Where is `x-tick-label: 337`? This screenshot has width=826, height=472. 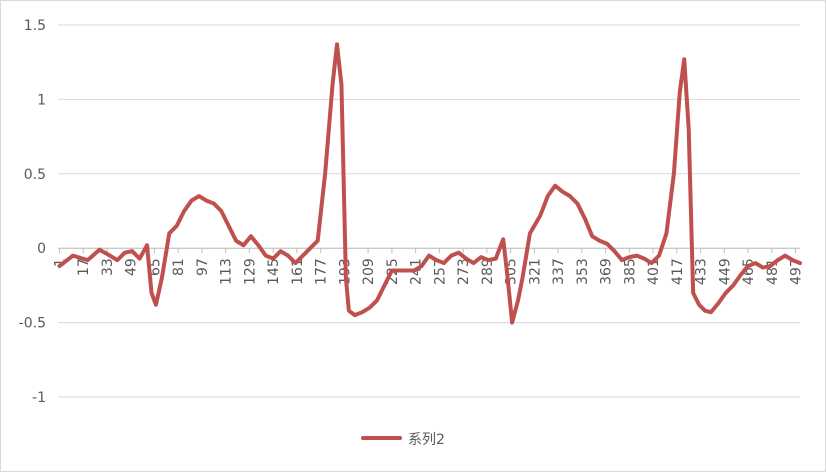
x-tick-label: 337 is located at coordinates (559, 271).